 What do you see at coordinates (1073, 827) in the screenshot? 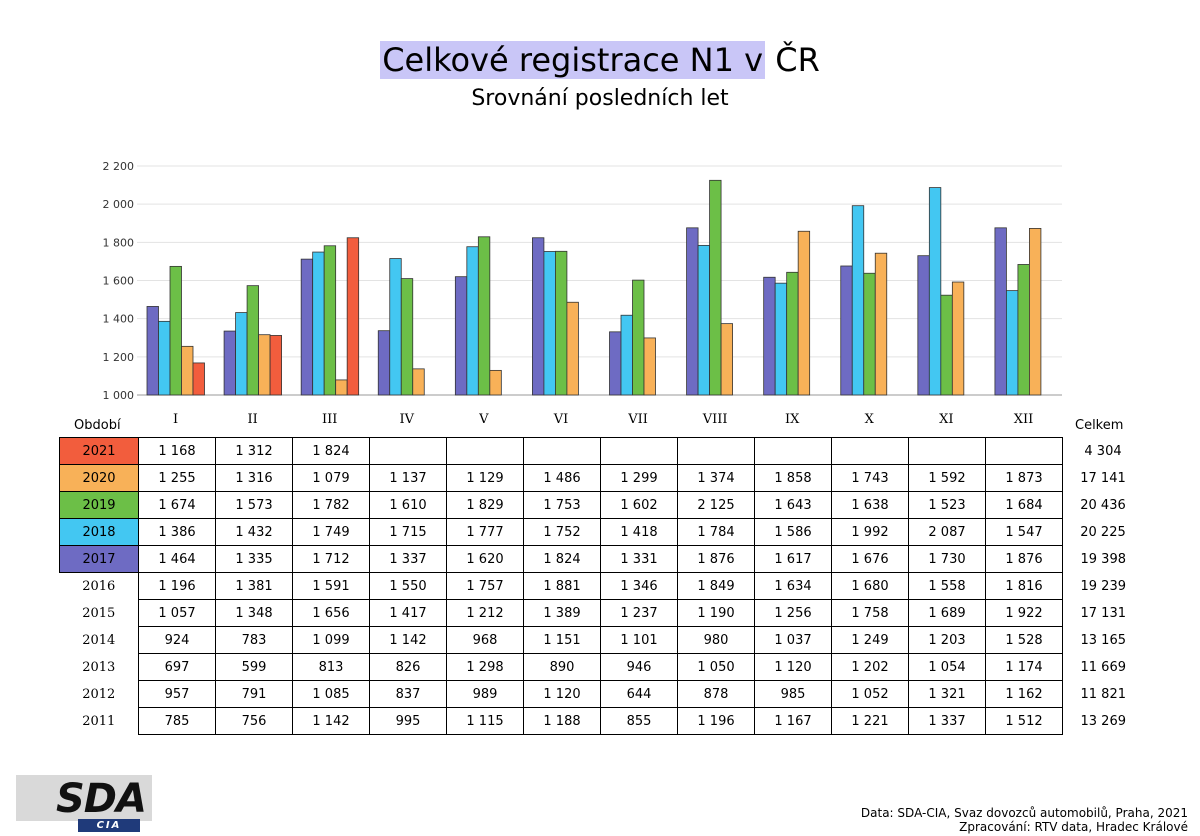
I see `source-line-2: Zpracování: RTV data, Hradec Králové` at bounding box center [1073, 827].